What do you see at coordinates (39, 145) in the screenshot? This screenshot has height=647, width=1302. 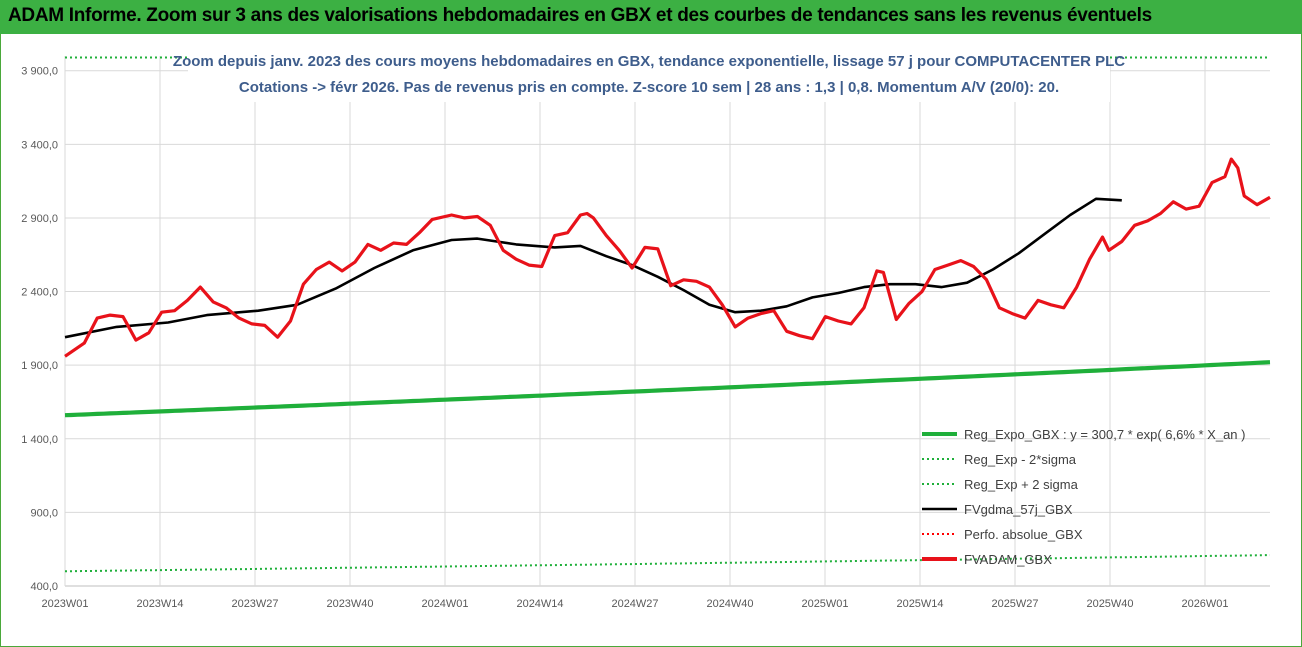 I see `y-tick-label: 3 400,0` at bounding box center [39, 145].